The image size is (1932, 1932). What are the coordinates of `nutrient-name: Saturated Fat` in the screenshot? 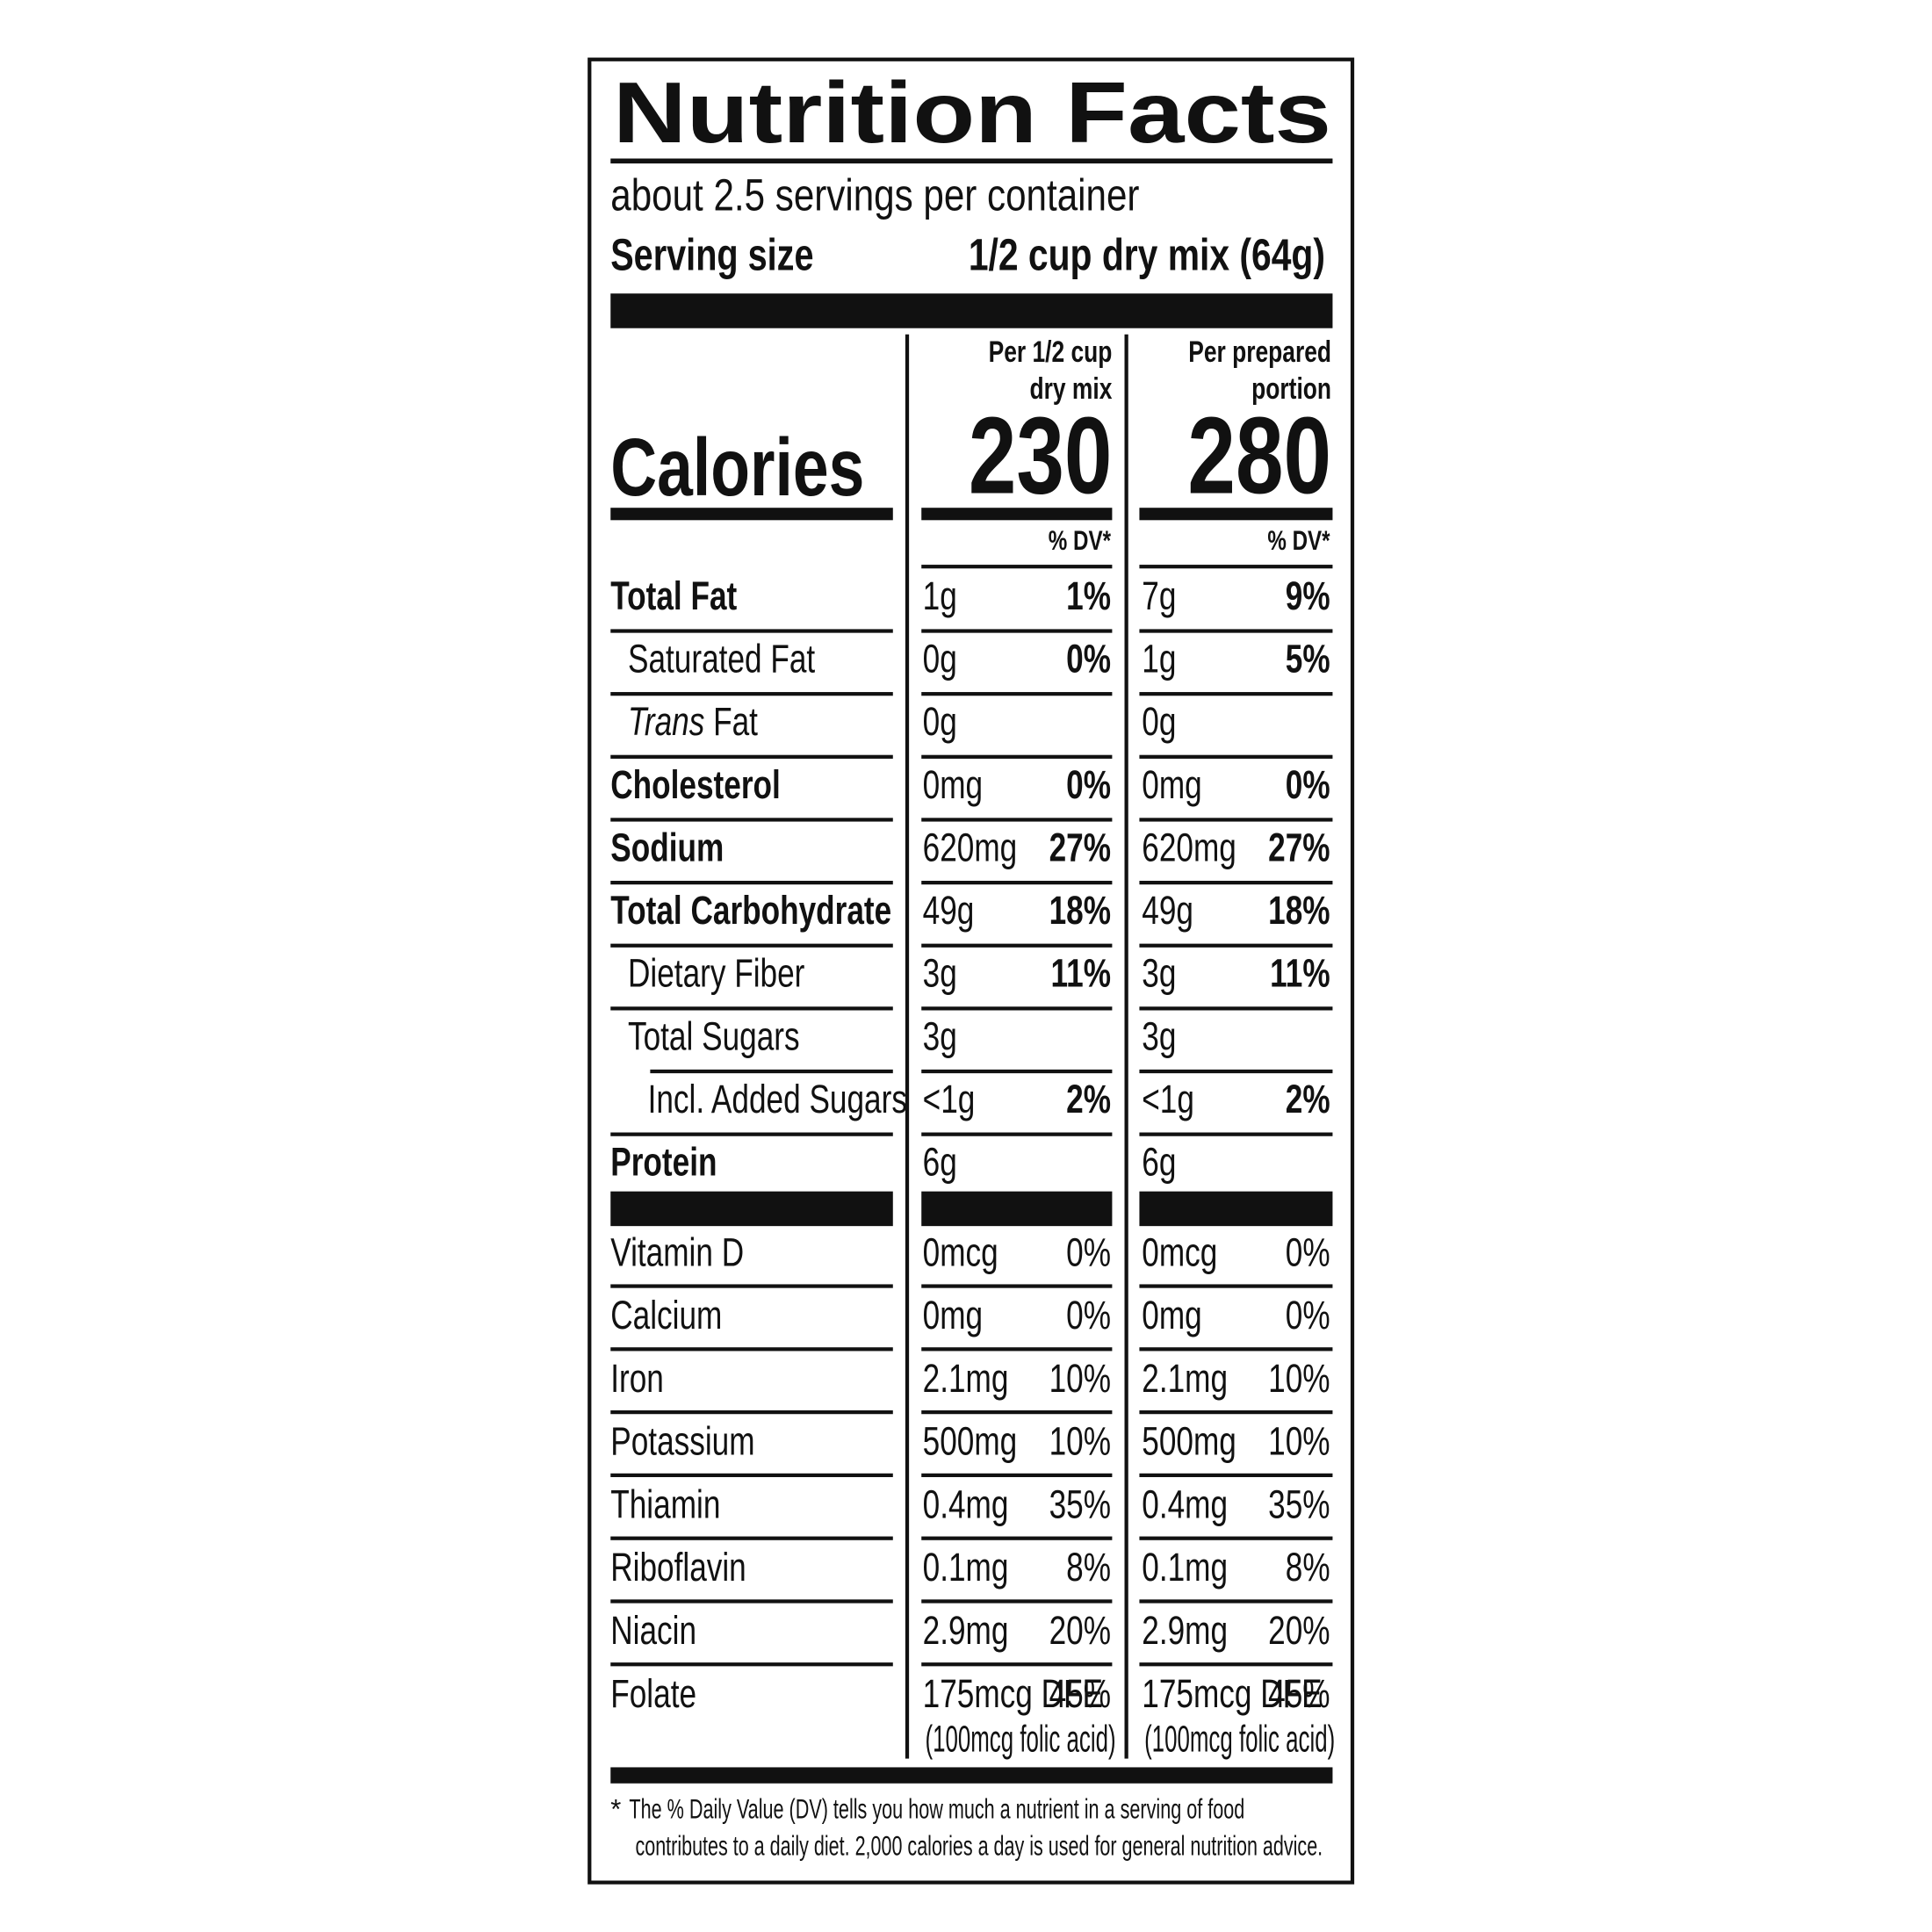 It's located at (722, 658).